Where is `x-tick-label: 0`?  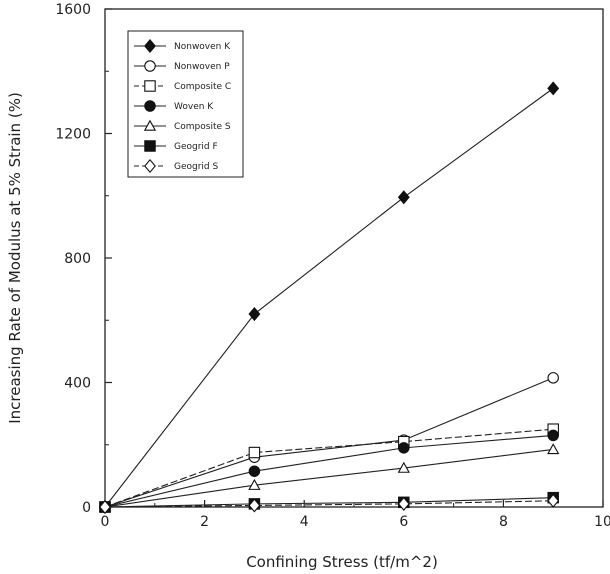
x-tick-label: 0 is located at coordinates (105, 522).